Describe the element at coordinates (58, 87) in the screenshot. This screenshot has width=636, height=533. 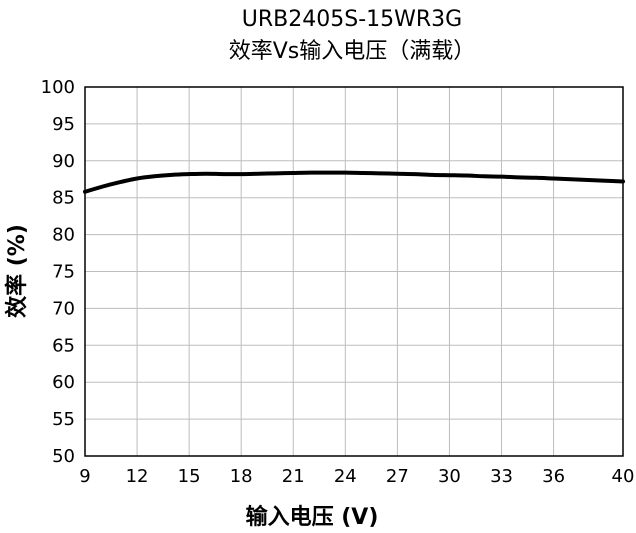
I see `y-tick-label: 100` at that location.